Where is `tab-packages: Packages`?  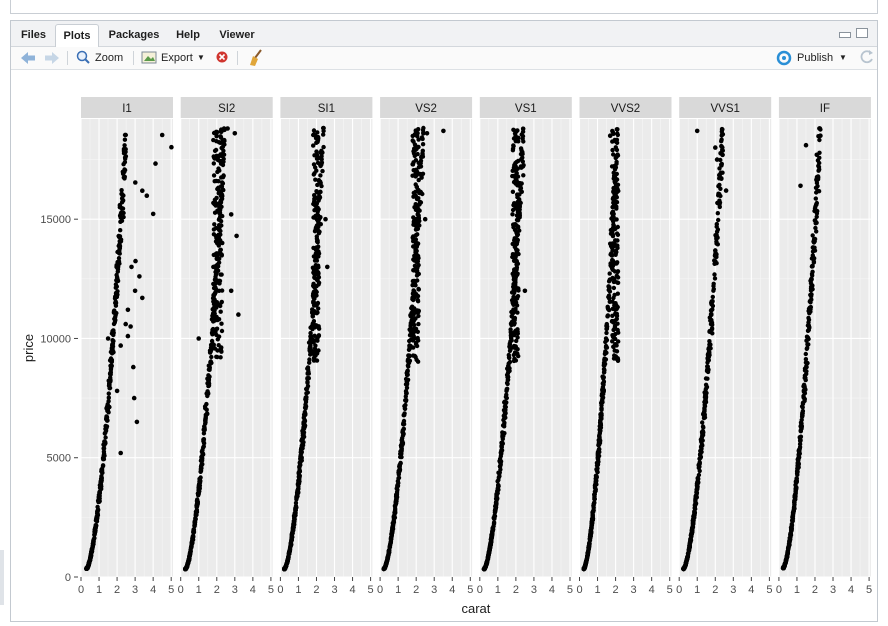 tab-packages: Packages is located at coordinates (134, 35).